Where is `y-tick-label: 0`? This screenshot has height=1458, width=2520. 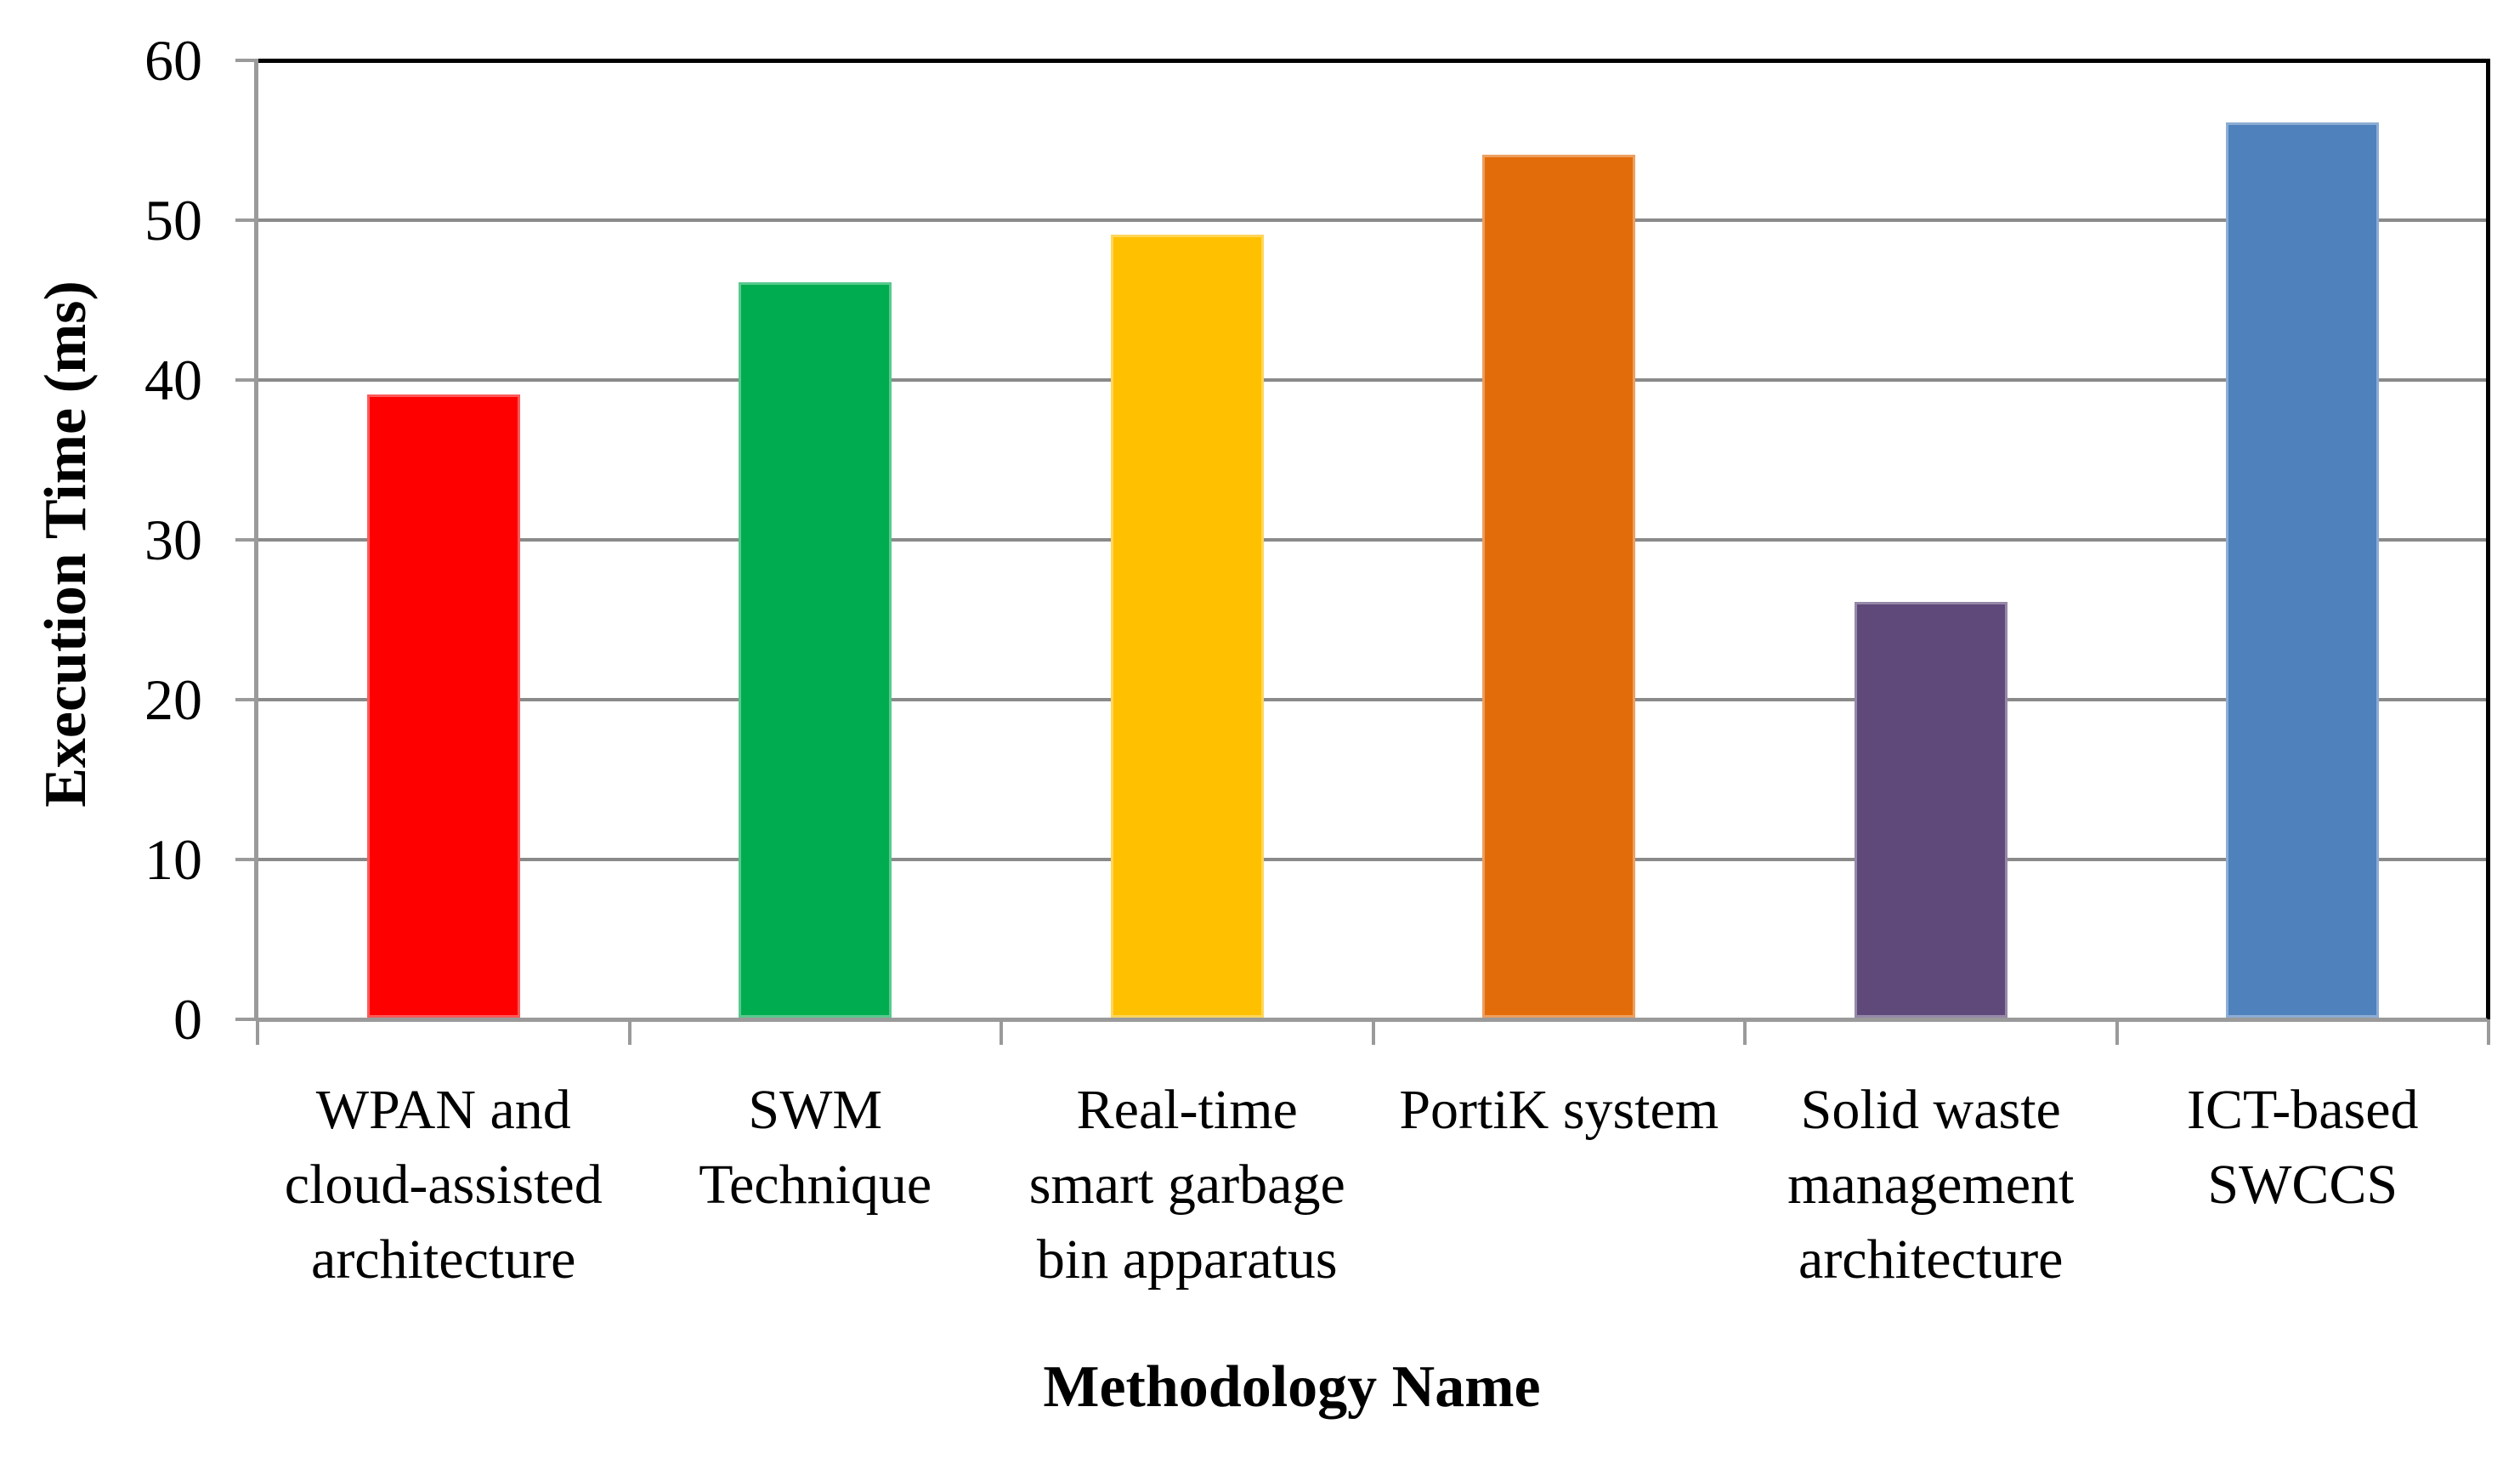 y-tick-label: 0 is located at coordinates (187, 1019).